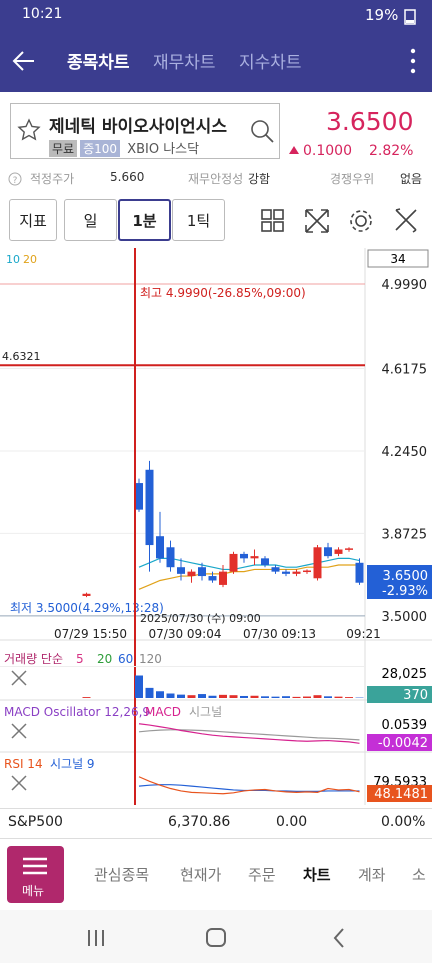 The image size is (432, 963). What do you see at coordinates (90, 220) in the screenshot?
I see `period-button: 일` at bounding box center [90, 220].